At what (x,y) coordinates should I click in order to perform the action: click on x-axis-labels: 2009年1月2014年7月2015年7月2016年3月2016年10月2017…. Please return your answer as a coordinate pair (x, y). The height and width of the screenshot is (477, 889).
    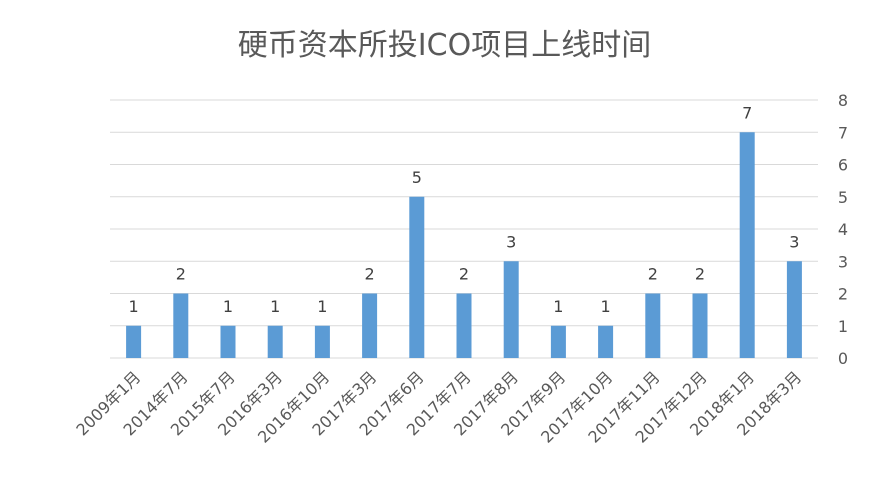
    Looking at the image, I should click on (438, 406).